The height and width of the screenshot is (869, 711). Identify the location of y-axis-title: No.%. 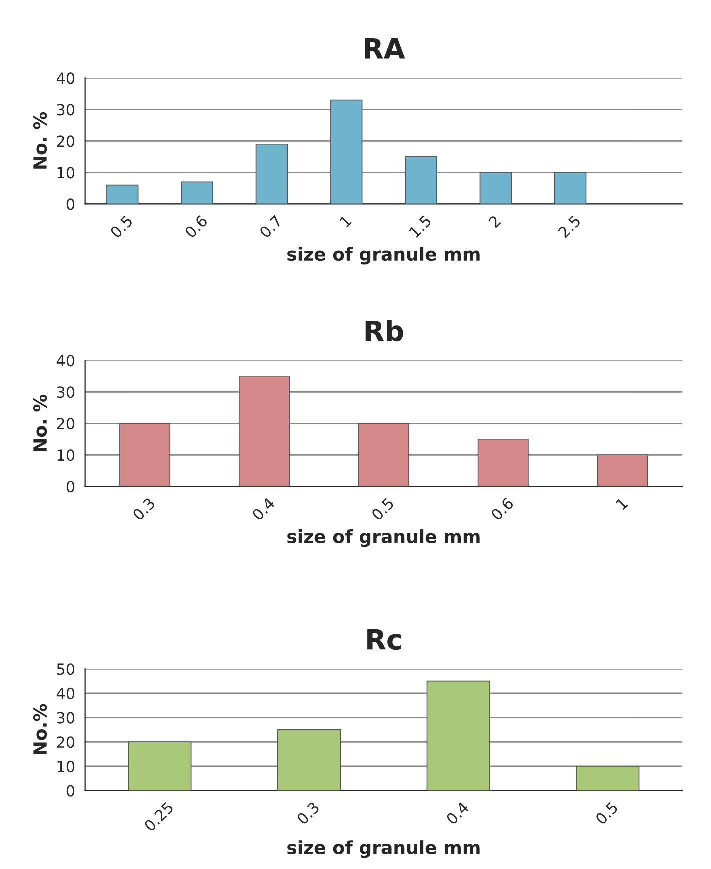
(40, 729).